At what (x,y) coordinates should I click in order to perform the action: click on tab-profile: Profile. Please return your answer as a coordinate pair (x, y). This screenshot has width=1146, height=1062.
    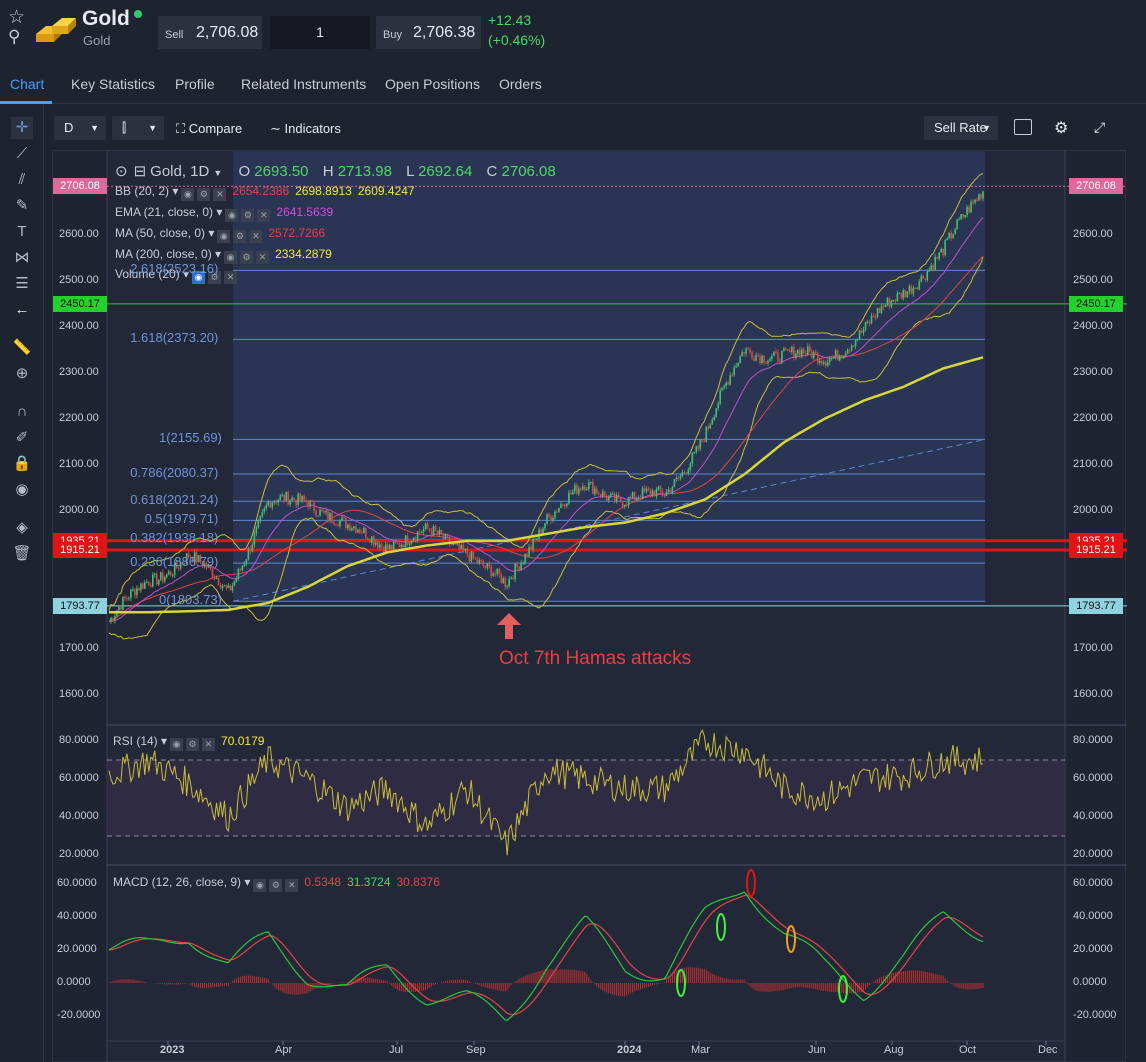
    Looking at the image, I should click on (195, 84).